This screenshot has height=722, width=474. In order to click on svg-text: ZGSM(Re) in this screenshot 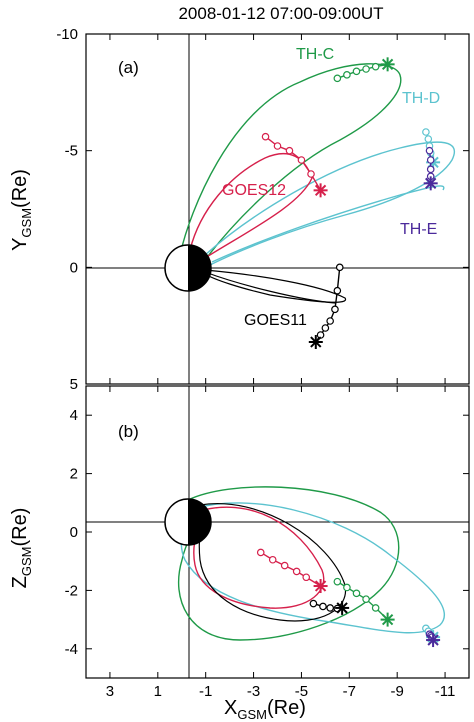, I will do `click(21, 548)`.